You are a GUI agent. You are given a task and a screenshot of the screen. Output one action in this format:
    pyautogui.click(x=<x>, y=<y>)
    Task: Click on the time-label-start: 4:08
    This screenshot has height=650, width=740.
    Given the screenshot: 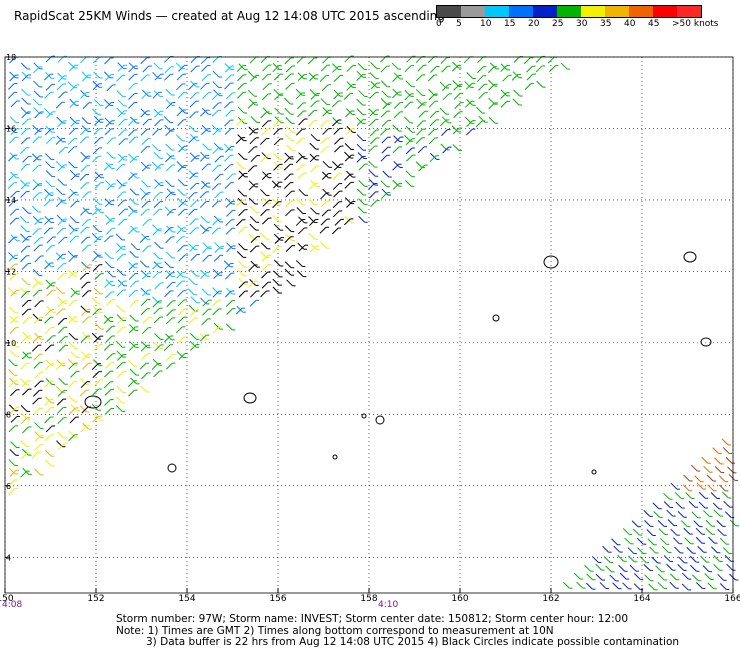 What is the action you would take?
    pyautogui.click(x=12, y=605)
    